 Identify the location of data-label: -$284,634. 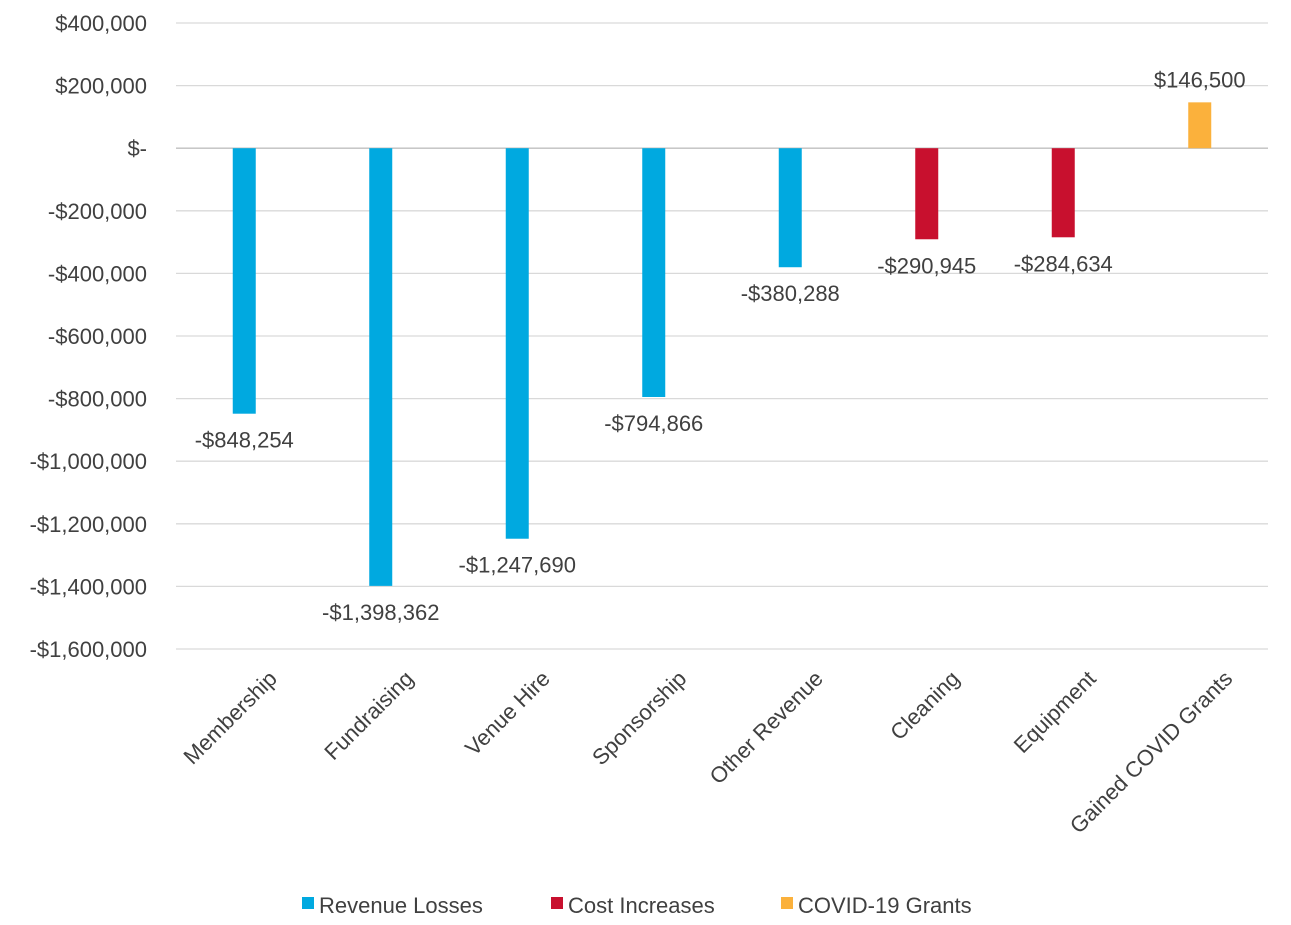
(1063, 263).